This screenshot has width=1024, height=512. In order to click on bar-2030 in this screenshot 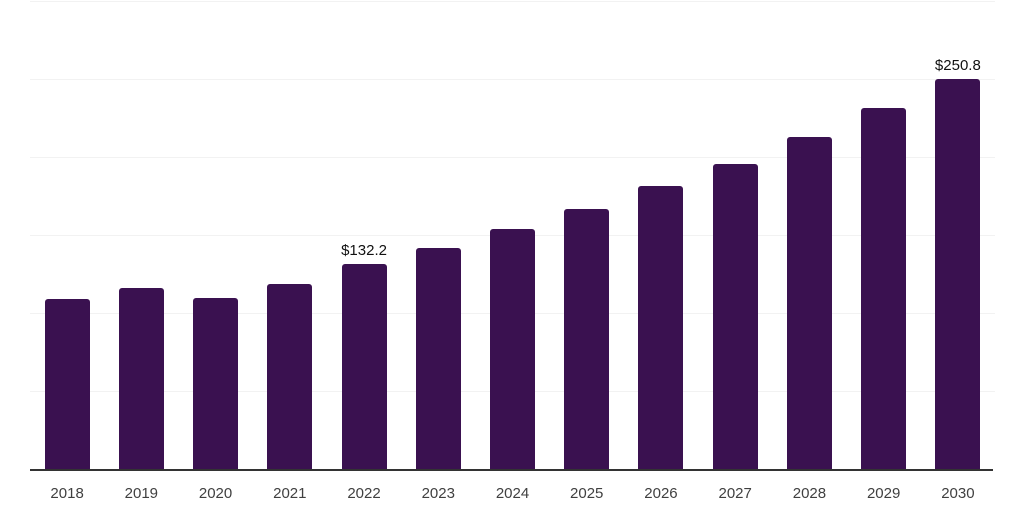, I will do `click(958, 274)`.